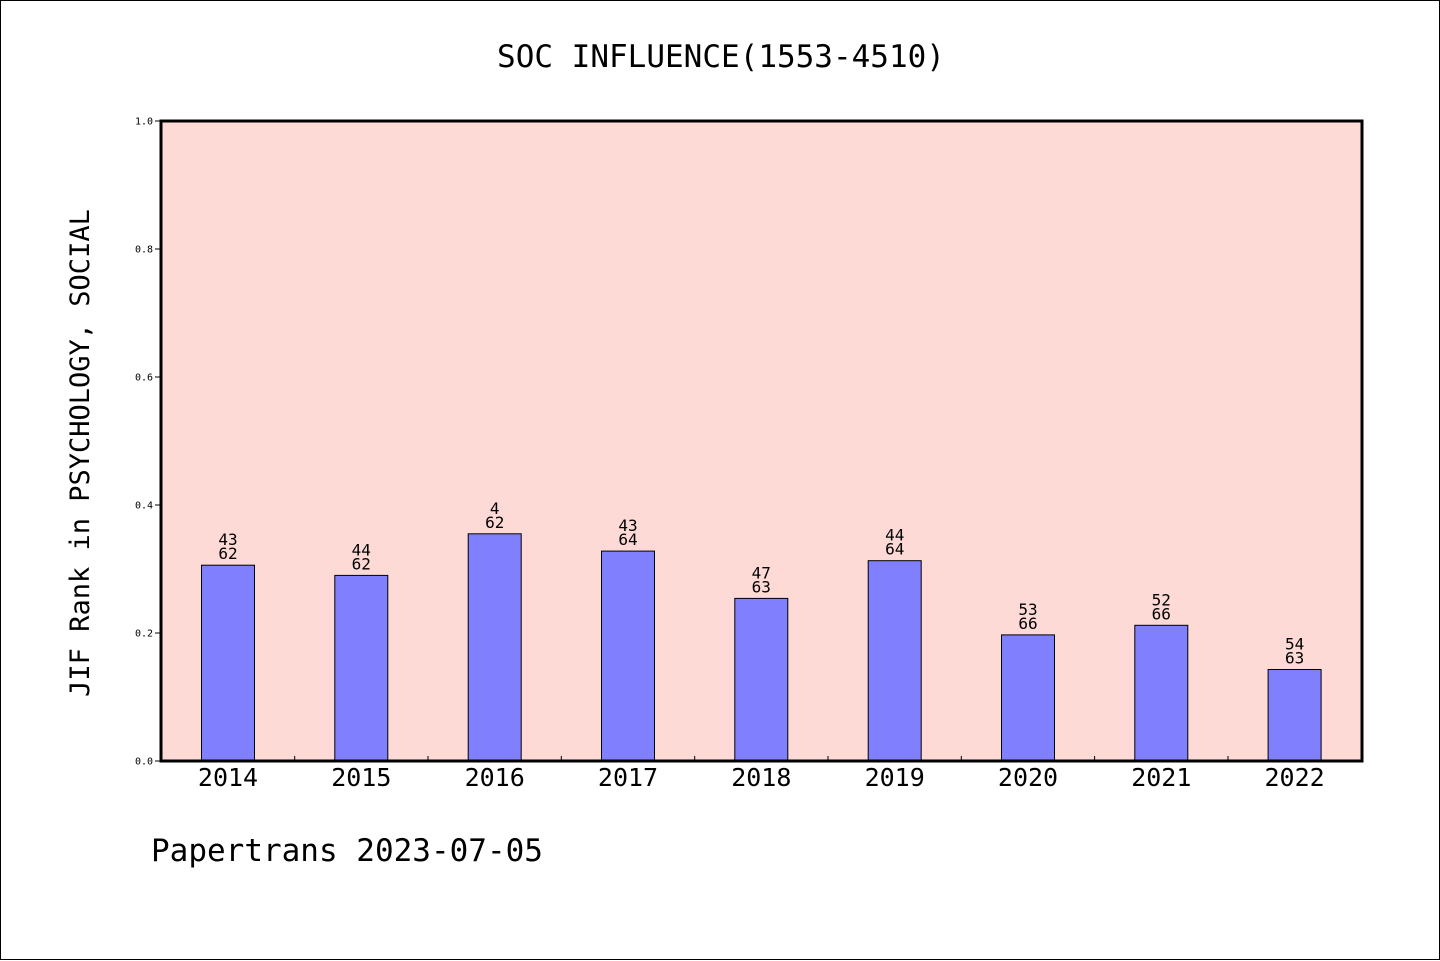 This screenshot has height=961, width=1440. I want to click on bar-label-top-2020: 53, so click(1027, 609).